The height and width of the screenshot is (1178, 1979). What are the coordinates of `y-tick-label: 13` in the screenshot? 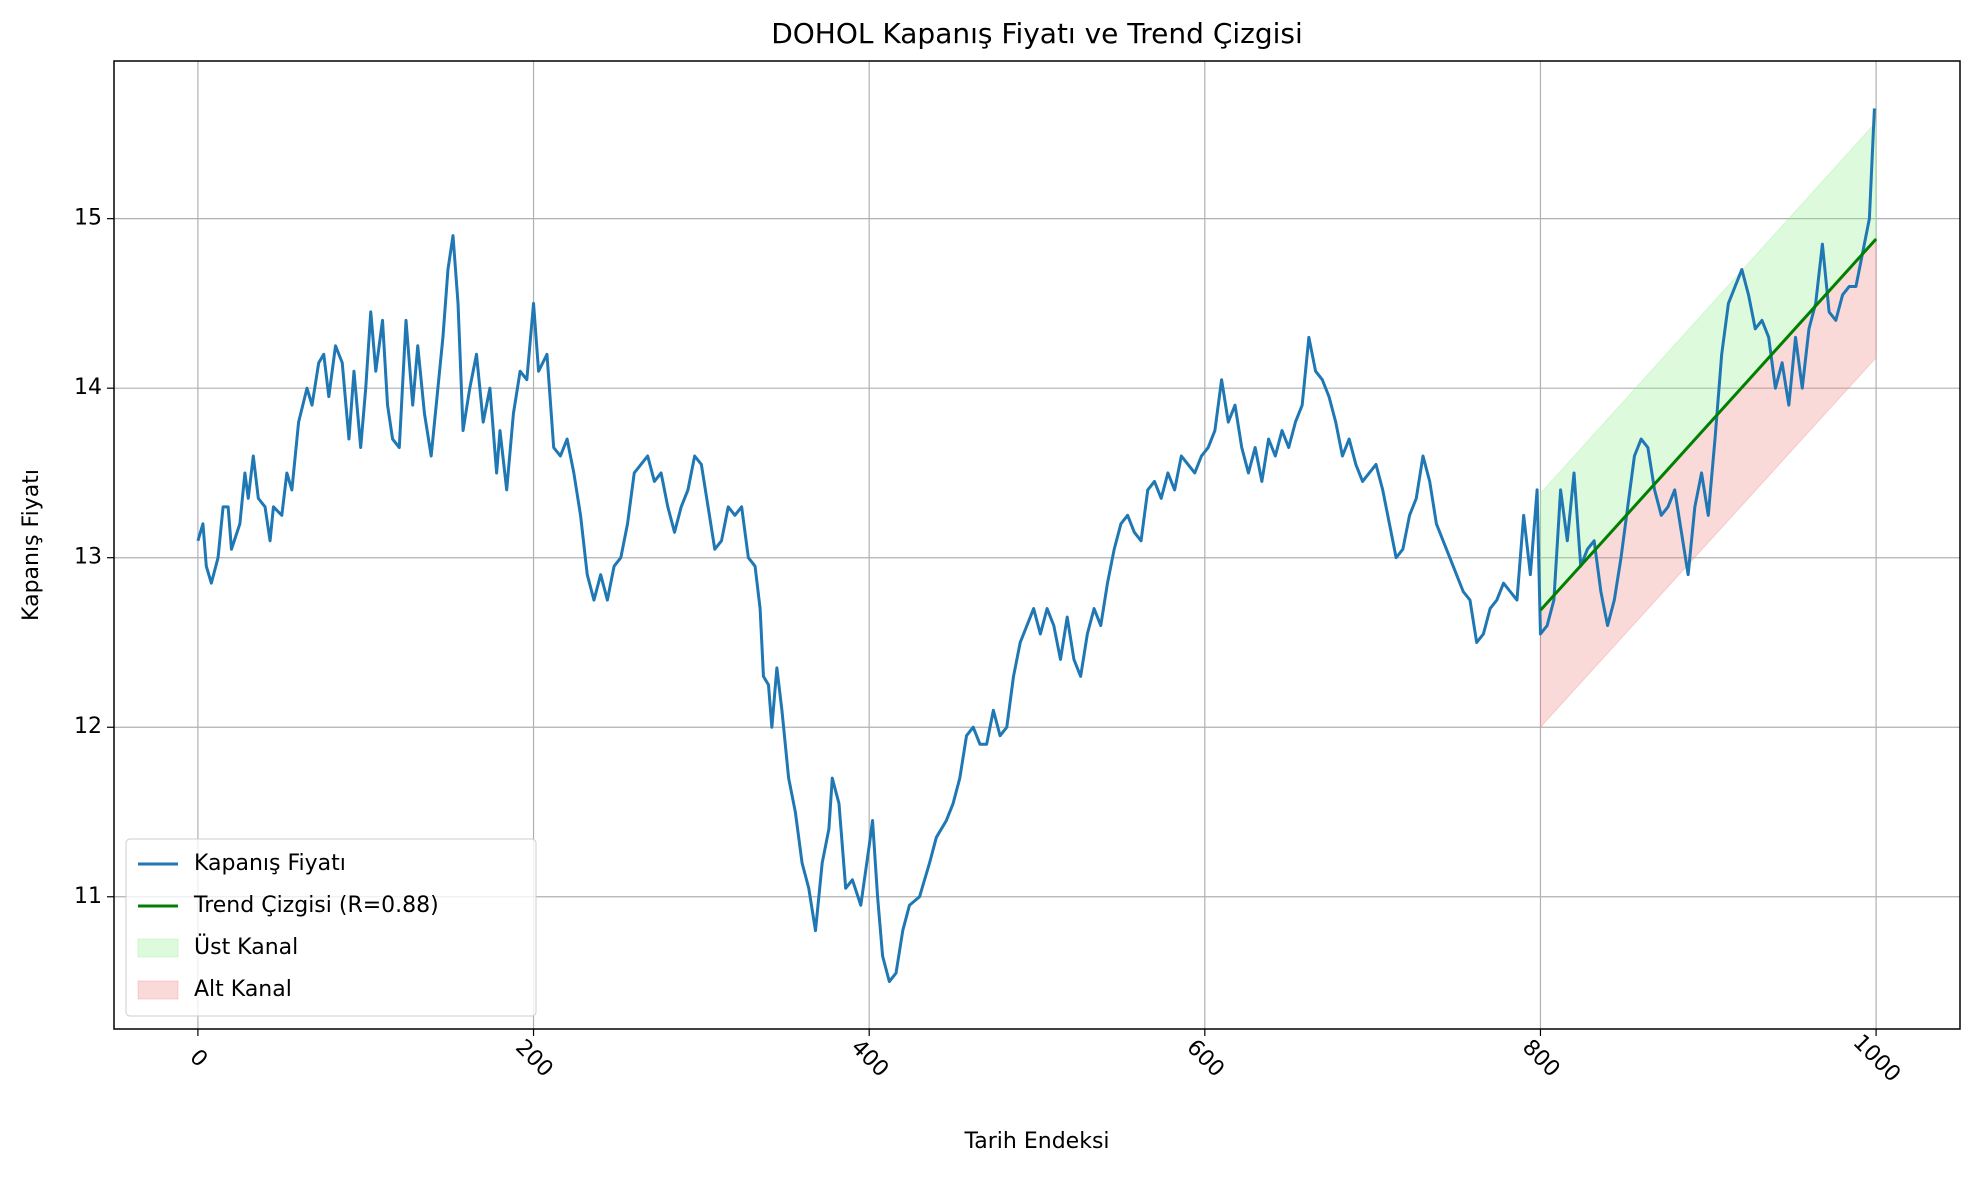 It's located at (88, 557).